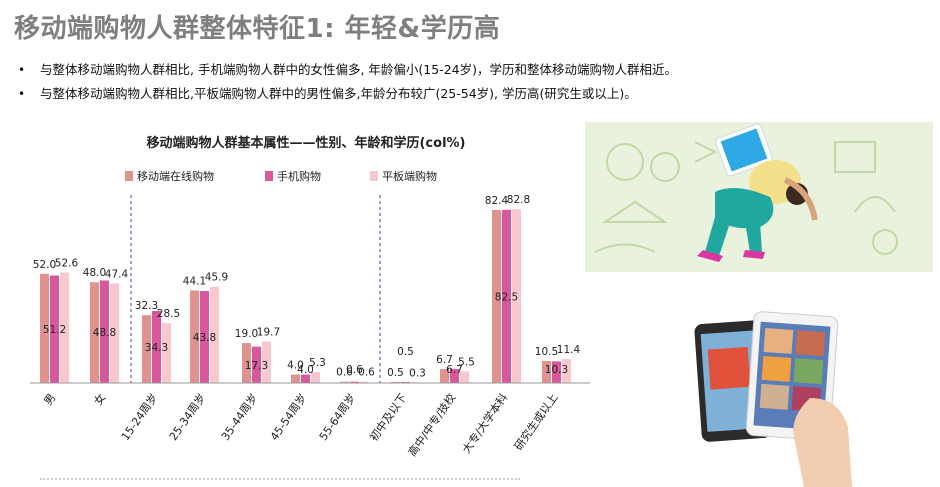 The image size is (940, 487). I want to click on data-label: 5.5, so click(466, 362).